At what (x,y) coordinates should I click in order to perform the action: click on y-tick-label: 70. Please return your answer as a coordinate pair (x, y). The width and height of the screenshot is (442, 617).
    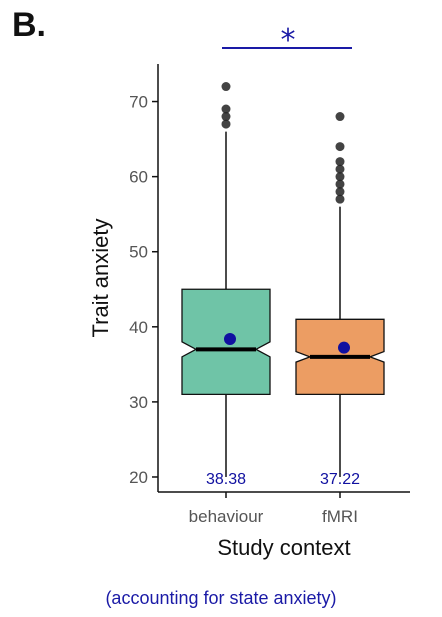
    Looking at the image, I should click on (138, 102).